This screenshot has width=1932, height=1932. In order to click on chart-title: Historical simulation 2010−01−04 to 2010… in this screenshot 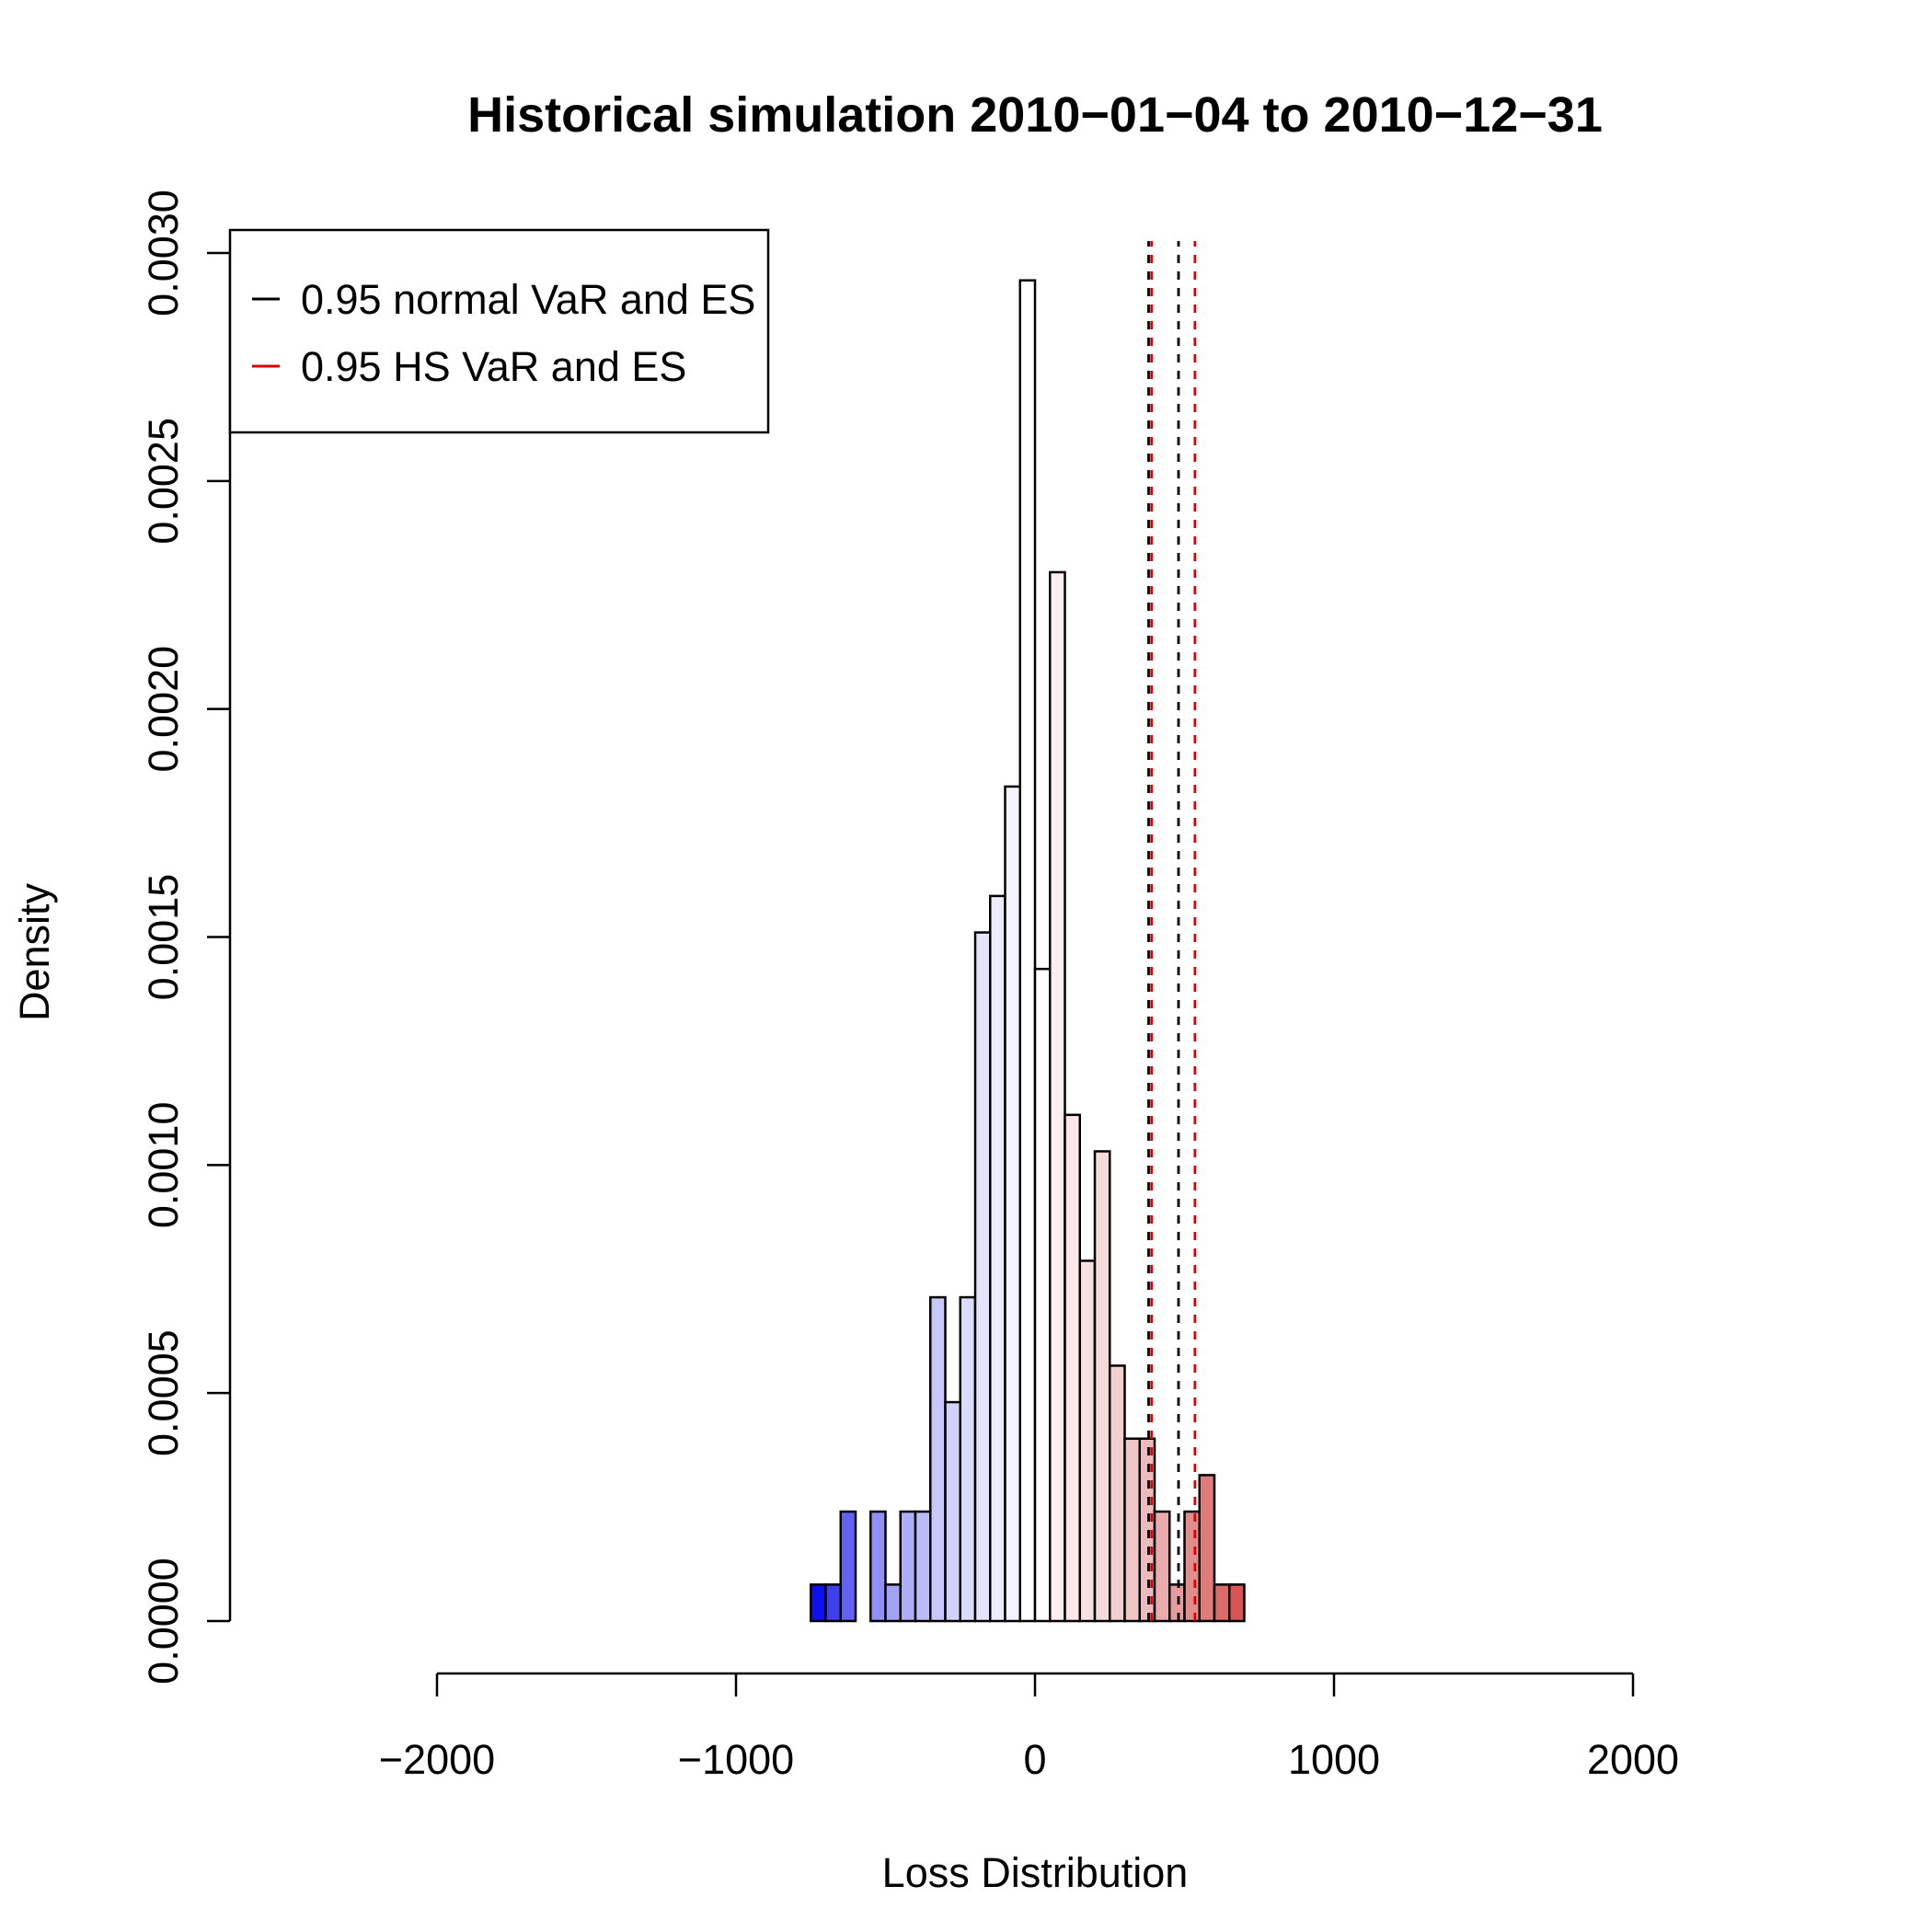, I will do `click(1035, 115)`.